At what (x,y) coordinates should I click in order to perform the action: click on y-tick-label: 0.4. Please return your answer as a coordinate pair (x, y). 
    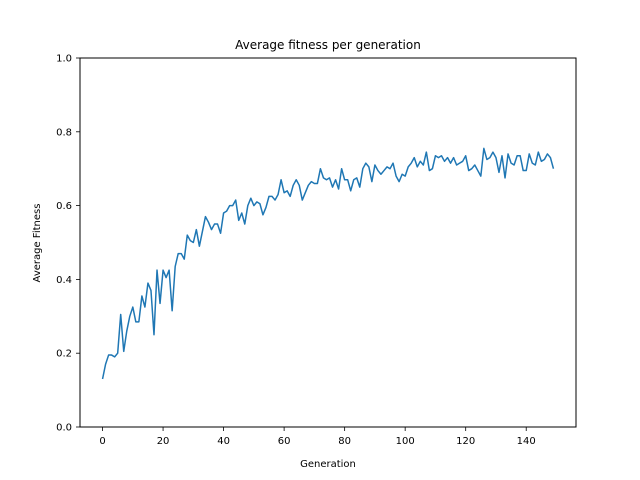
    Looking at the image, I should click on (64, 280).